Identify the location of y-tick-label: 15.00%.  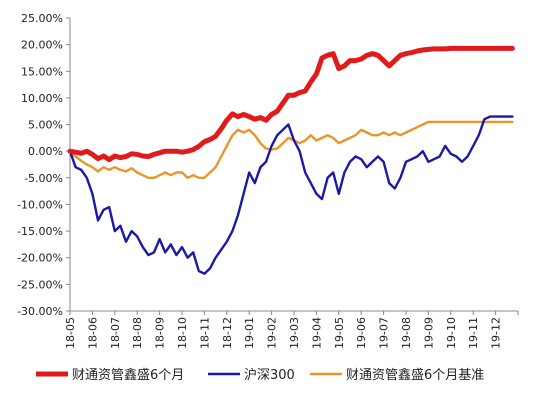
(42, 71).